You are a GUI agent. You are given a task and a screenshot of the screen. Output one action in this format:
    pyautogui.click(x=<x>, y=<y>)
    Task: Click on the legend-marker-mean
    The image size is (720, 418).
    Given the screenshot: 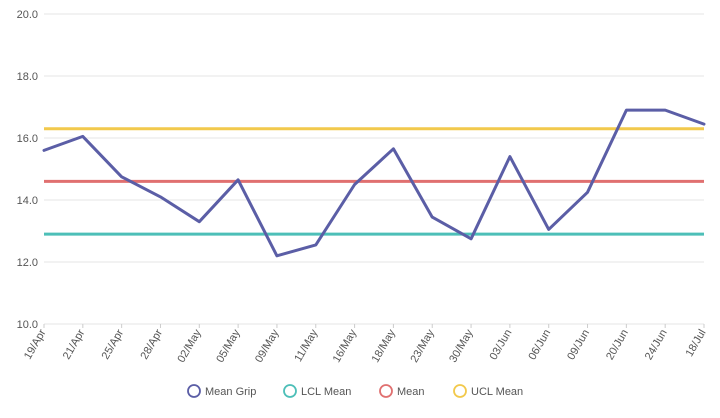 What is the action you would take?
    pyautogui.click(x=386, y=391)
    